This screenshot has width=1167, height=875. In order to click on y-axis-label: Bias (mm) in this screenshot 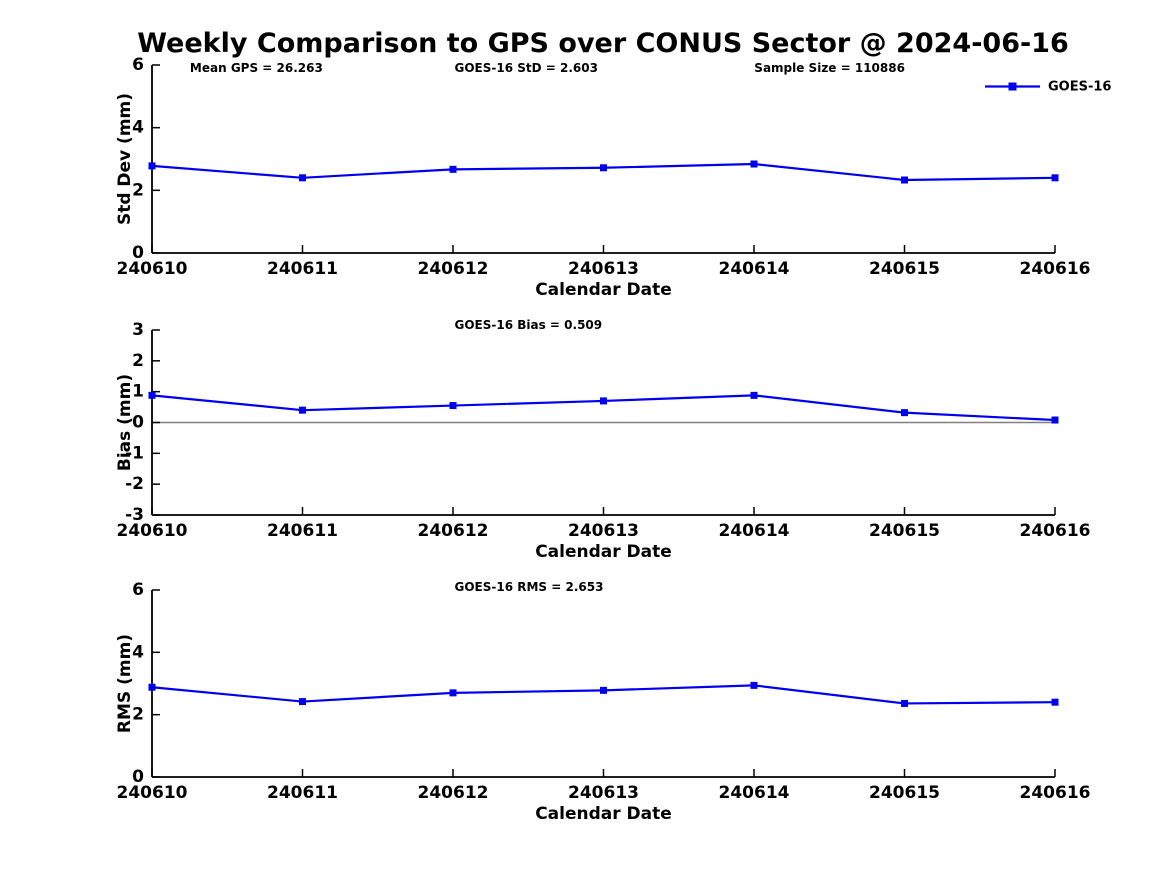, I will do `click(125, 422)`.